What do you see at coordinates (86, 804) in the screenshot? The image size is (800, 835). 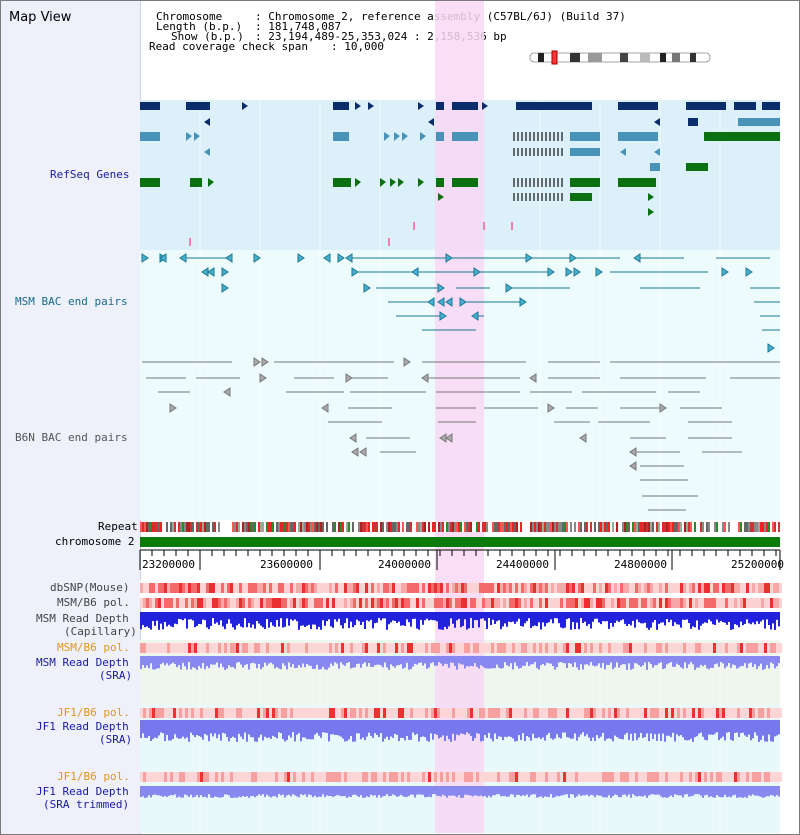 I see `track-label-jf1-depth-2-sub: (SRA trimmed)` at bounding box center [86, 804].